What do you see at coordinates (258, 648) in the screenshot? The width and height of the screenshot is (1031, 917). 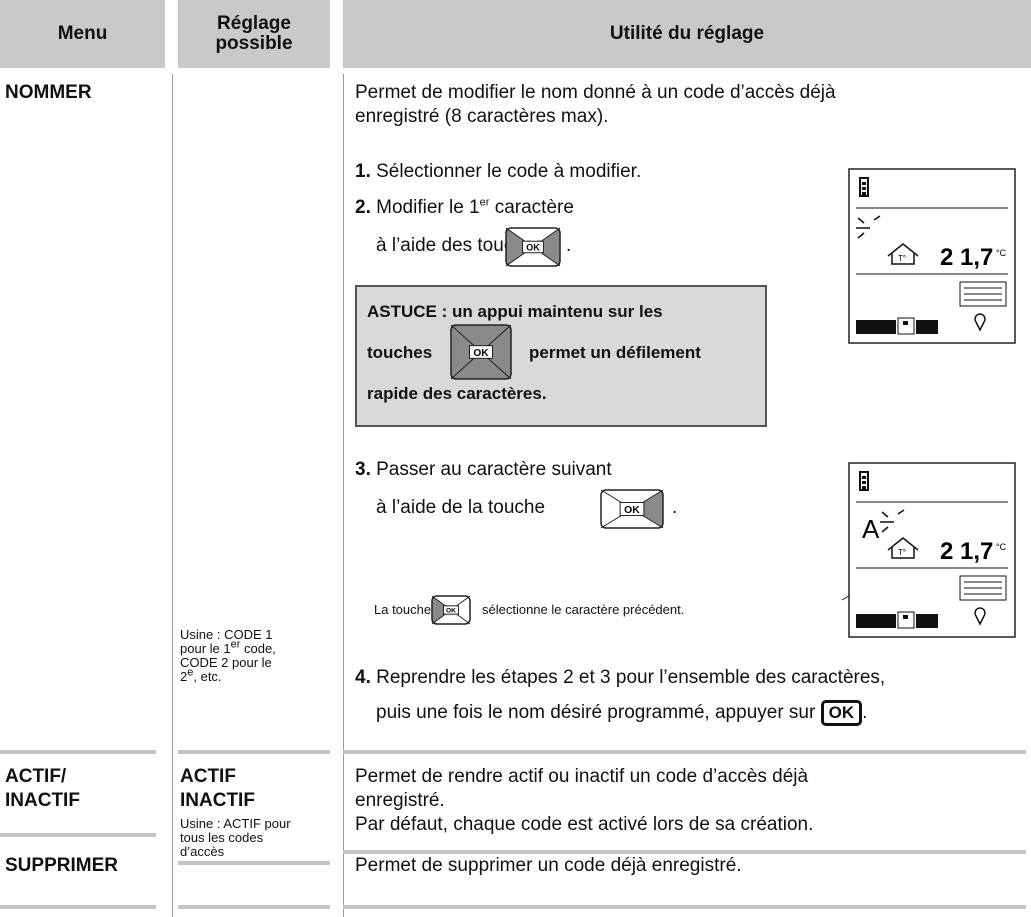 I see `text: code,` at bounding box center [258, 648].